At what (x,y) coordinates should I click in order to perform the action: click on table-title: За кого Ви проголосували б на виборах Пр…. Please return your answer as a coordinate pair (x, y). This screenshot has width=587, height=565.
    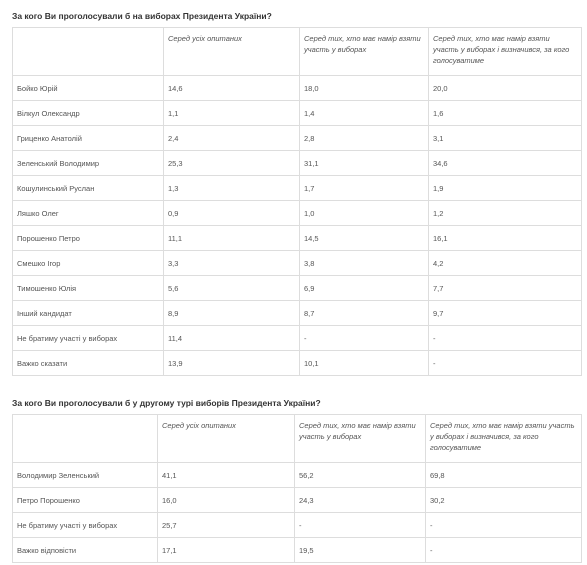
    Looking at the image, I should click on (142, 16).